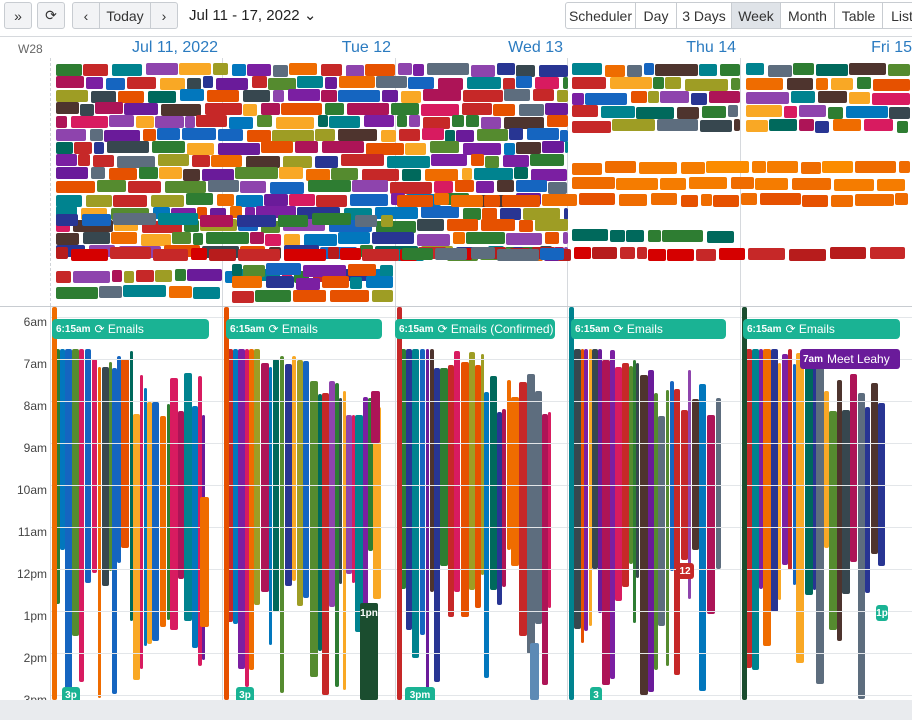  I want to click on event-badge-1pn: 1pn, so click(369, 613).